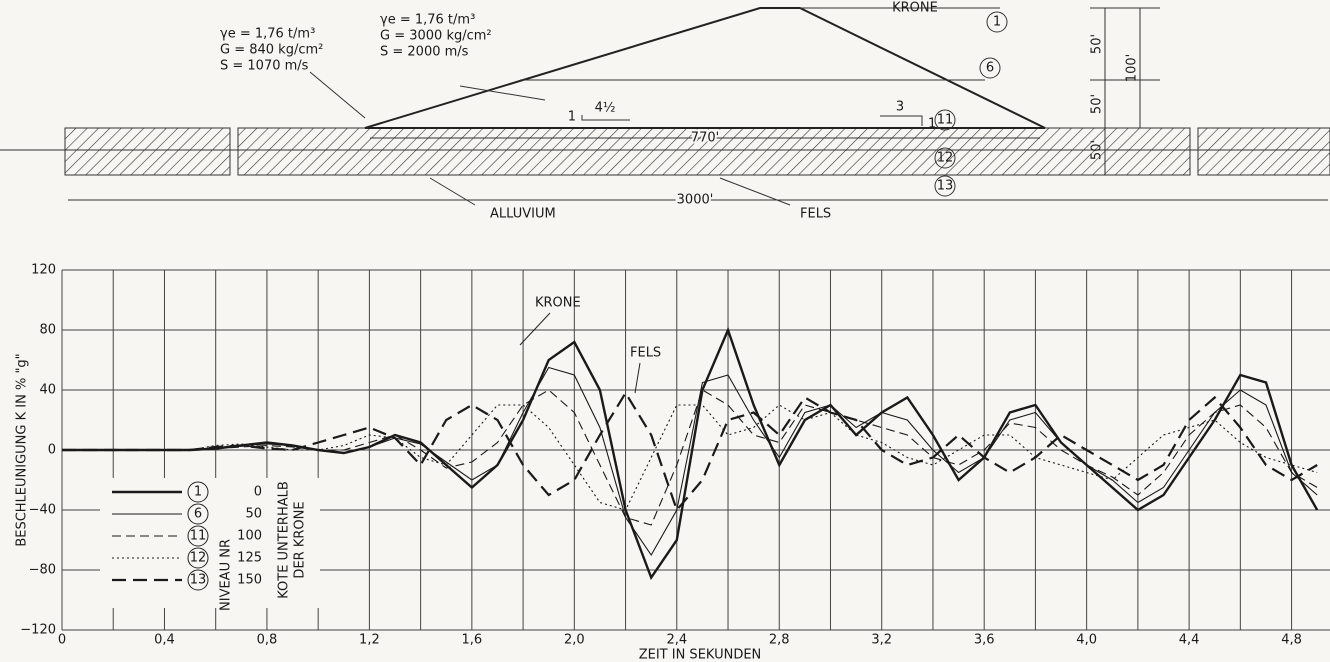 Image resolution: width=1330 pixels, height=662 pixels. I want to click on slope-text: 3, so click(900, 107).